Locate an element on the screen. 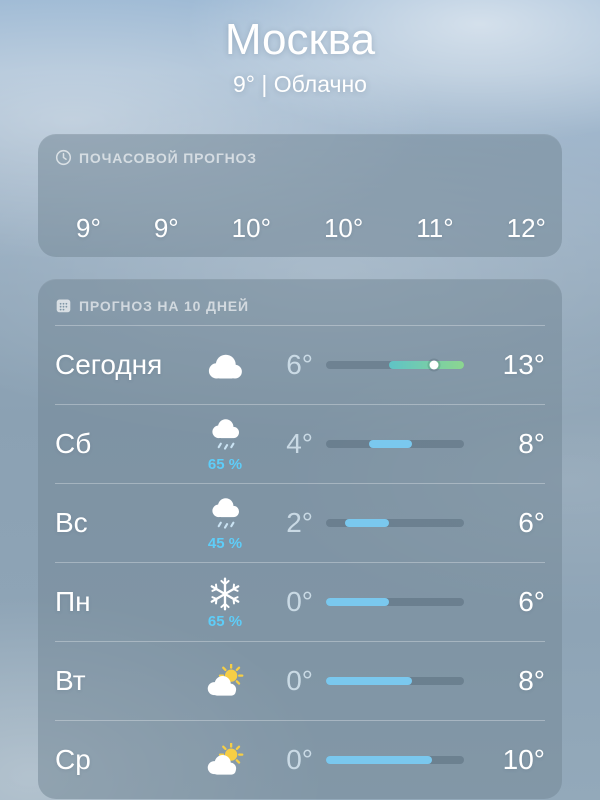 The height and width of the screenshot is (800, 600). low-temp: 4° is located at coordinates (299, 444).